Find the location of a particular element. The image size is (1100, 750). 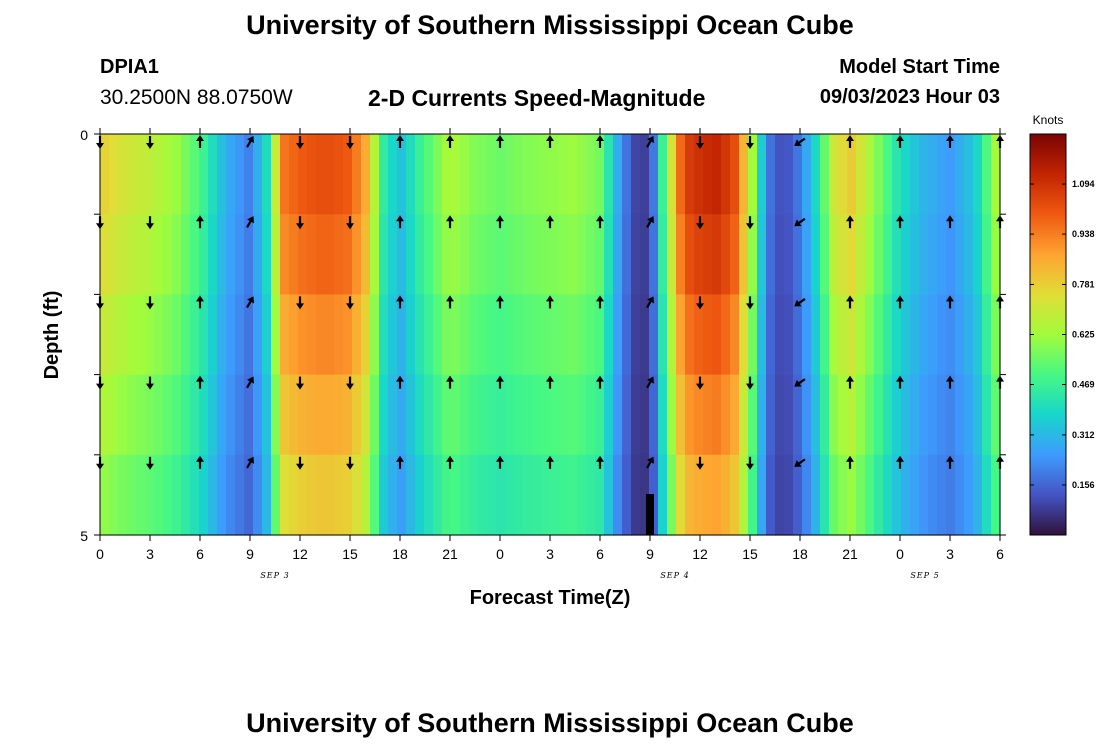

x-axis-title: Forecast Time(Z) is located at coordinates (550, 598).